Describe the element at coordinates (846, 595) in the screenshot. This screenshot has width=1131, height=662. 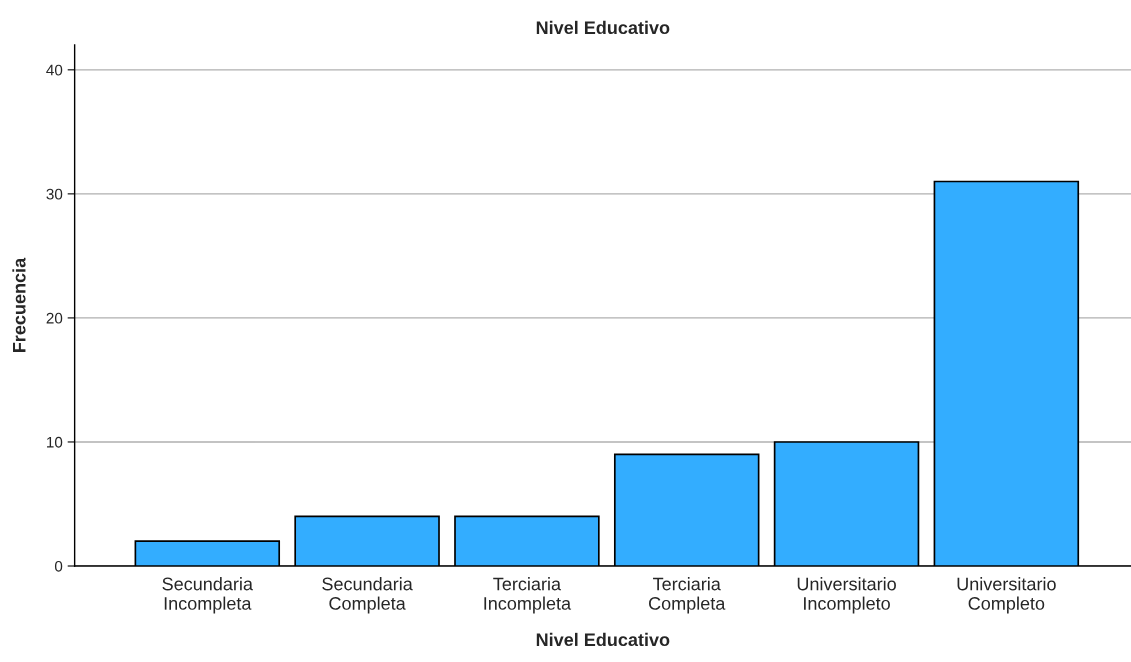
I see `x-tick-label: Universitario Incompleto` at that location.